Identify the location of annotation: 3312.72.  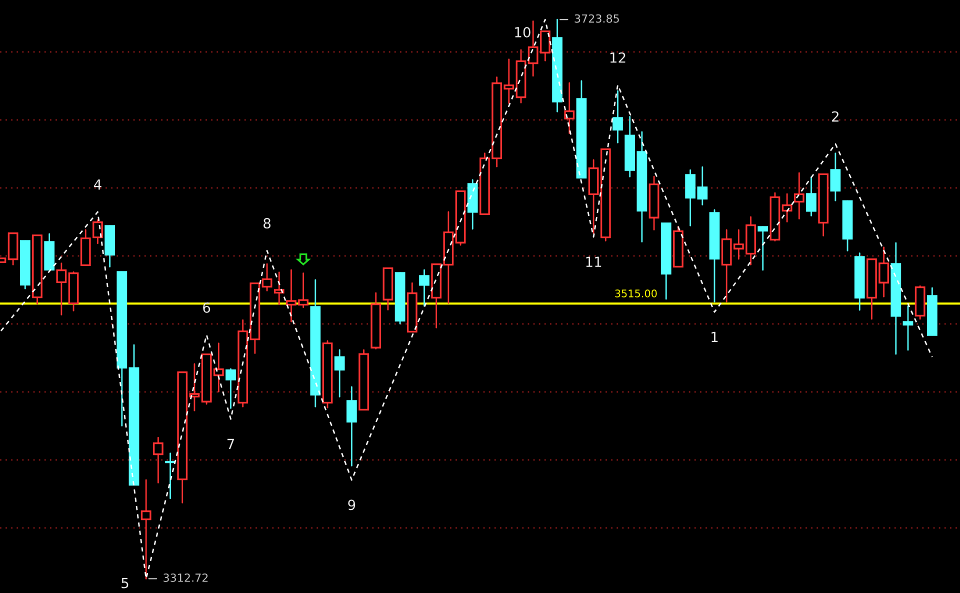
(186, 578).